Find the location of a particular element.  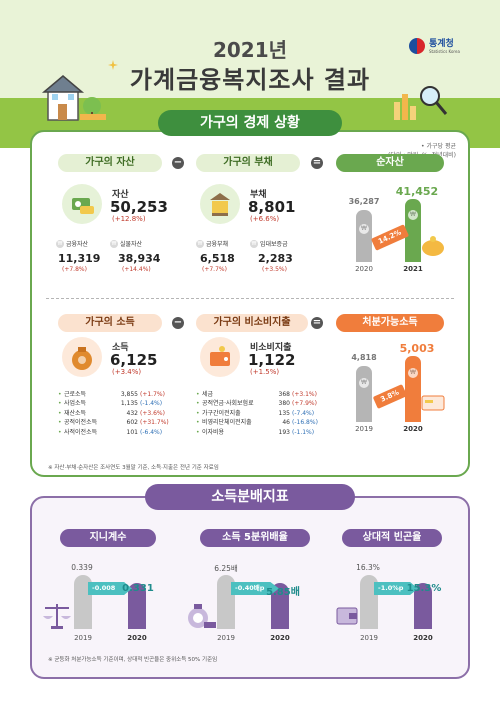

nonconsumption-label: 비소비지출 is located at coordinates (271, 348).